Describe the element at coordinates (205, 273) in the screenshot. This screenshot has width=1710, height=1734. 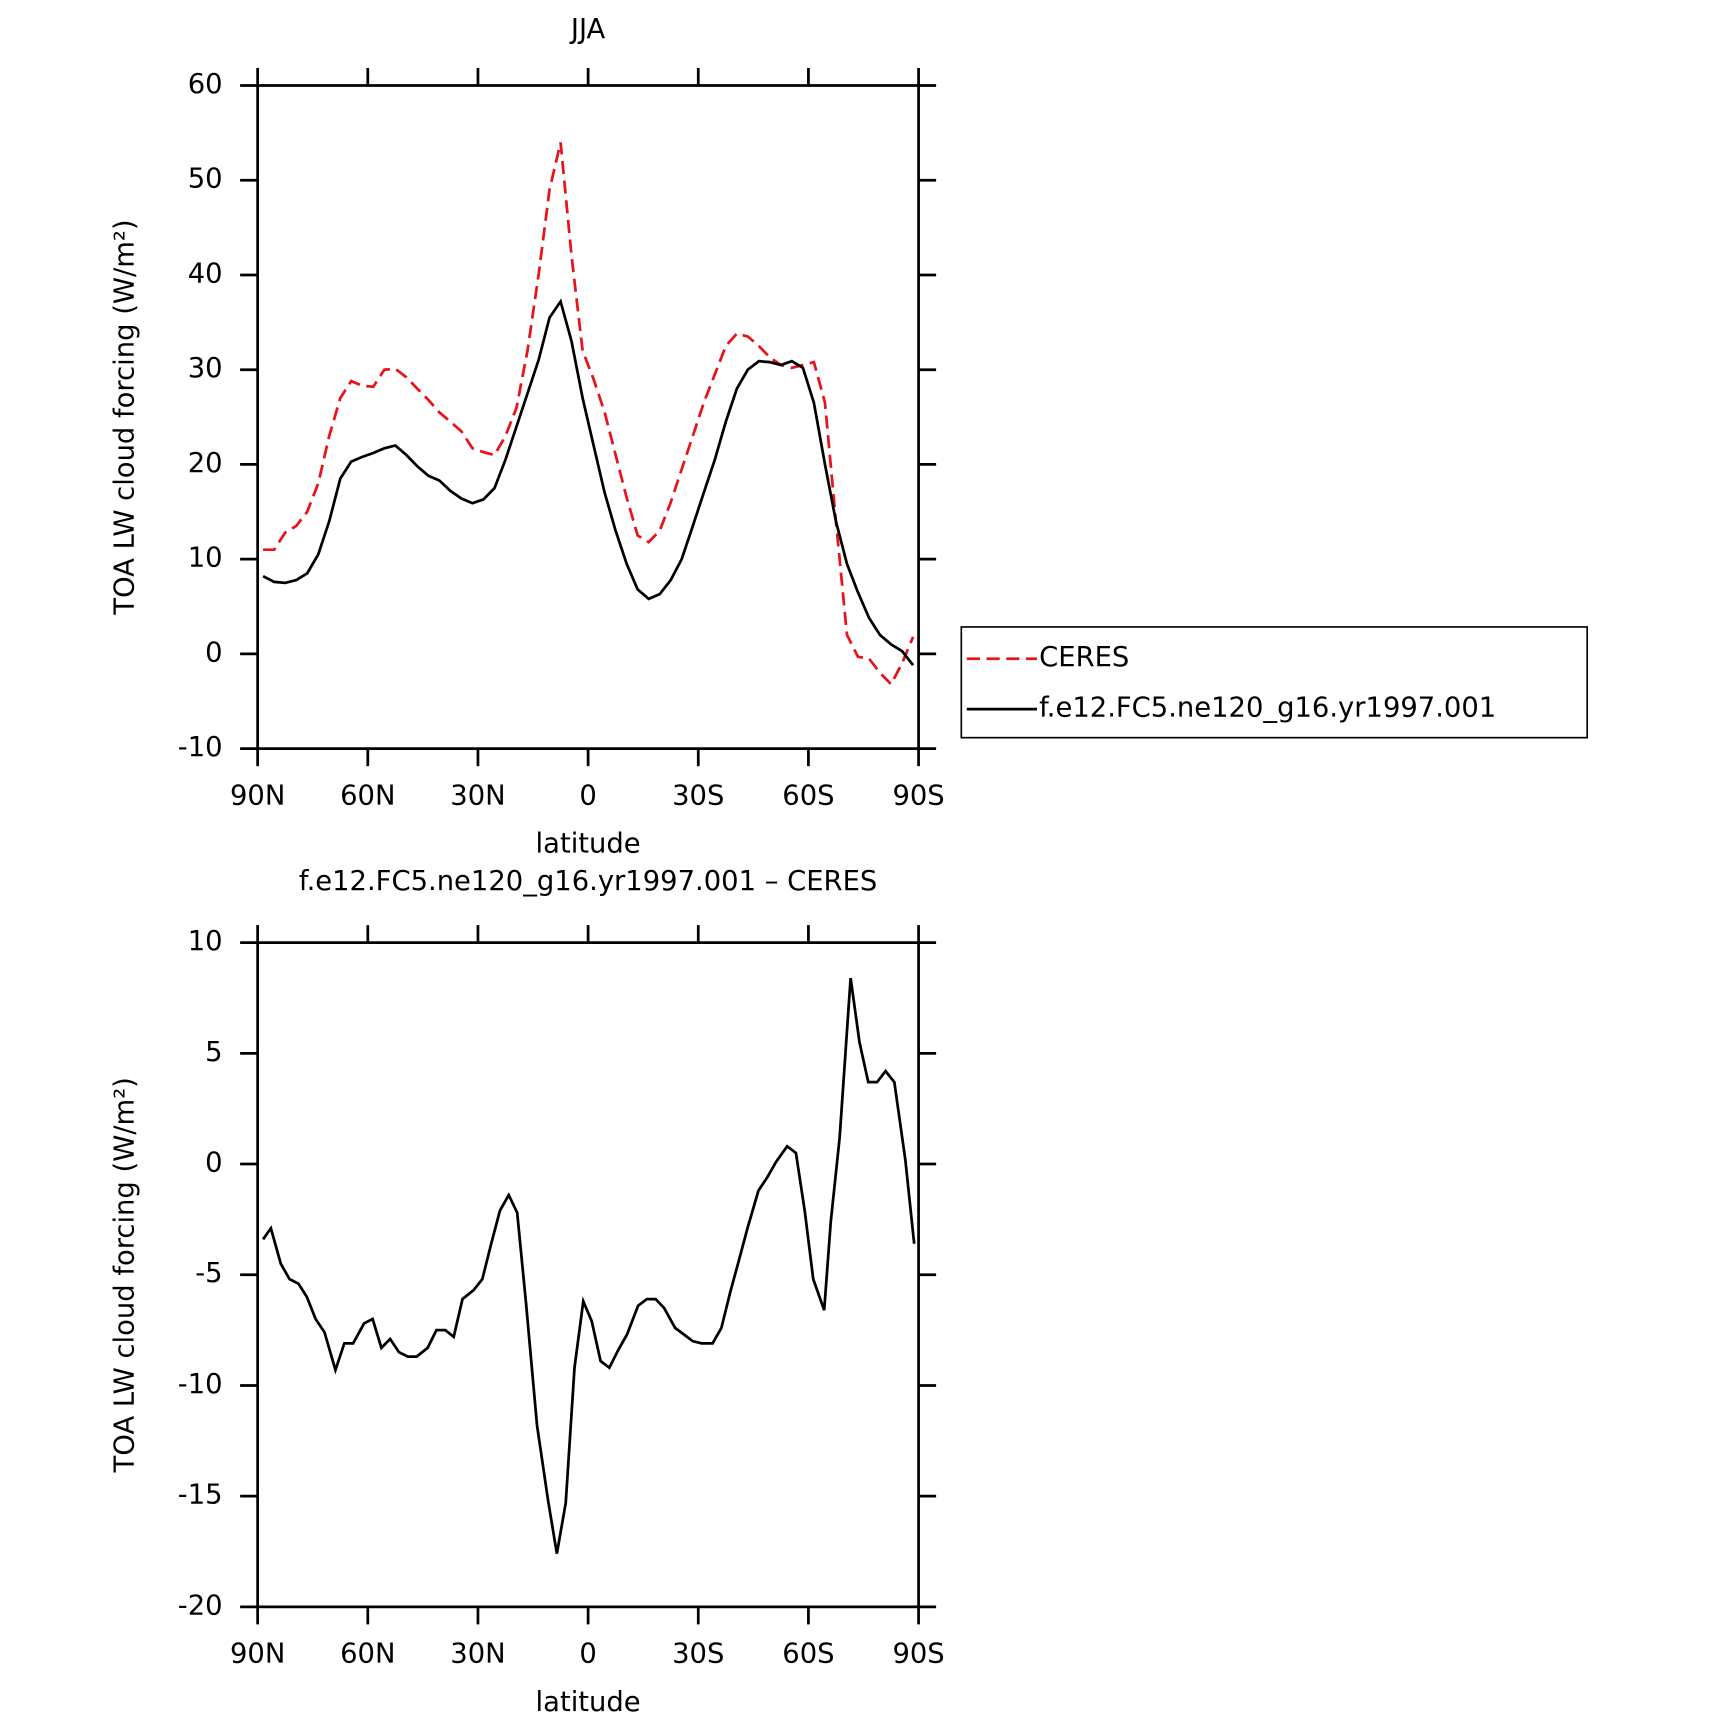
I see `y-tick-label: 40` at that location.